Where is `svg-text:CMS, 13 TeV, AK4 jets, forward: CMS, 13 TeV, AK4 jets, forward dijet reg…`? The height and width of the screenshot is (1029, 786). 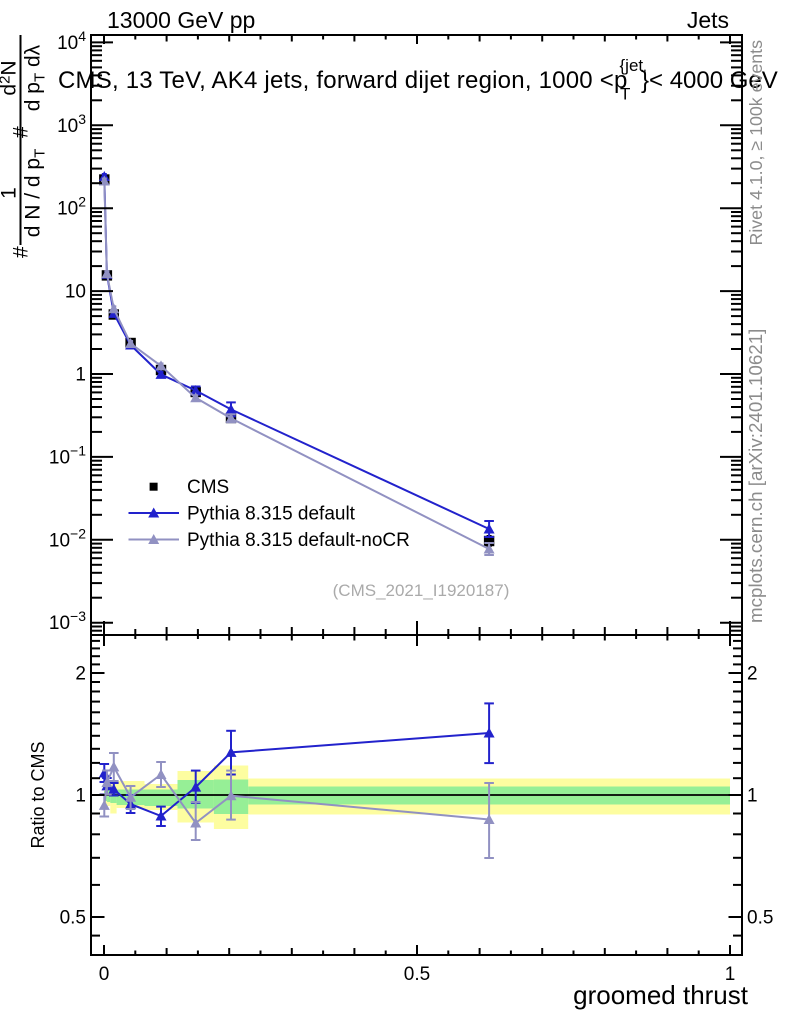
svg-text:CMS, 13 TeV, AK4 jets, forward: CMS, 13 TeV, AK4 jets, forward dijet reg… is located at coordinates (342, 80).